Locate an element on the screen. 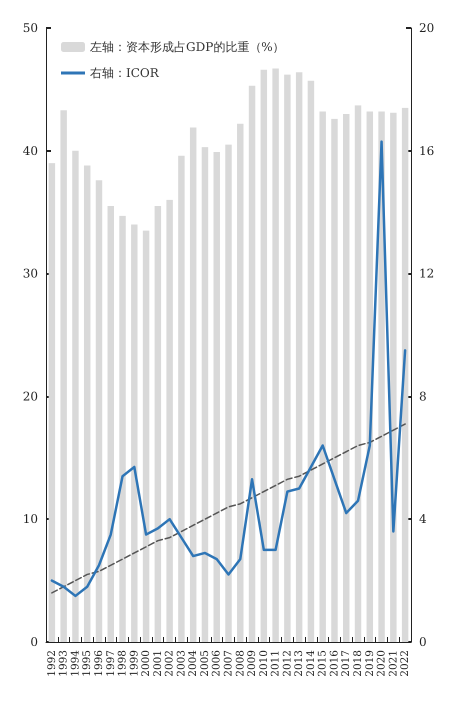 The height and width of the screenshot is (724, 457). x-tick-label: 2010 is located at coordinates (264, 663).